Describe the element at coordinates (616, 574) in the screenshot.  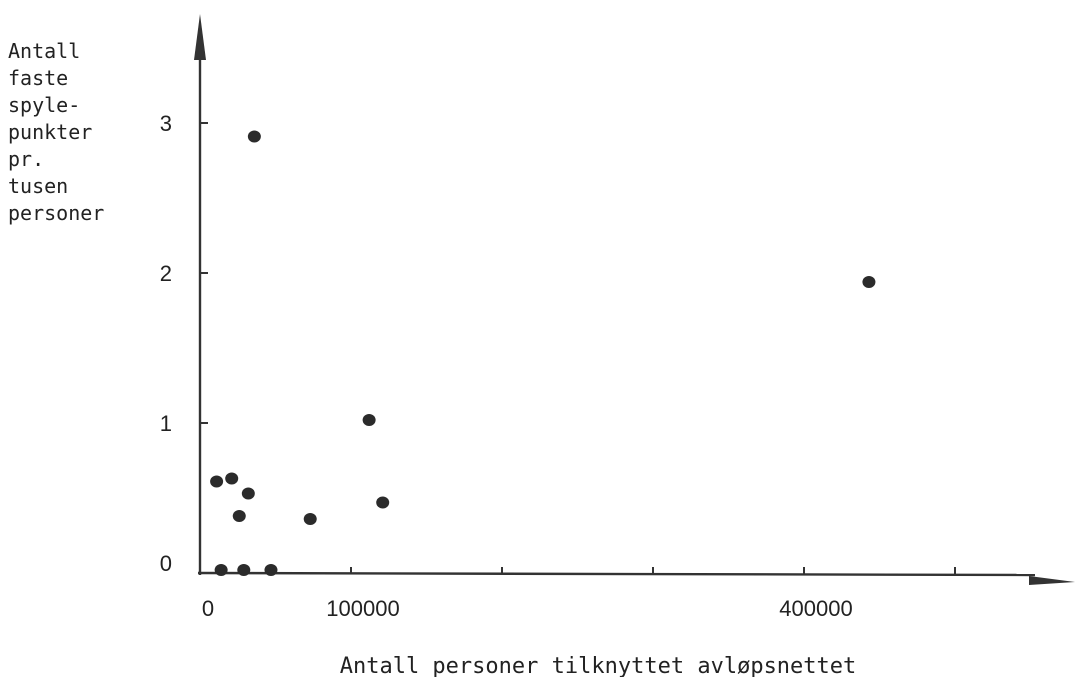
I see `x-axis-line` at that location.